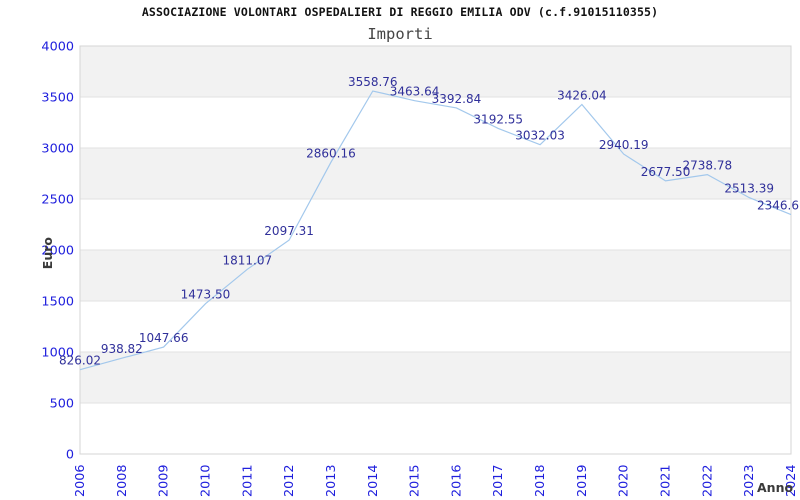  Describe the element at coordinates (331, 153) in the screenshot. I see `data-point-label: 2860.16` at that location.